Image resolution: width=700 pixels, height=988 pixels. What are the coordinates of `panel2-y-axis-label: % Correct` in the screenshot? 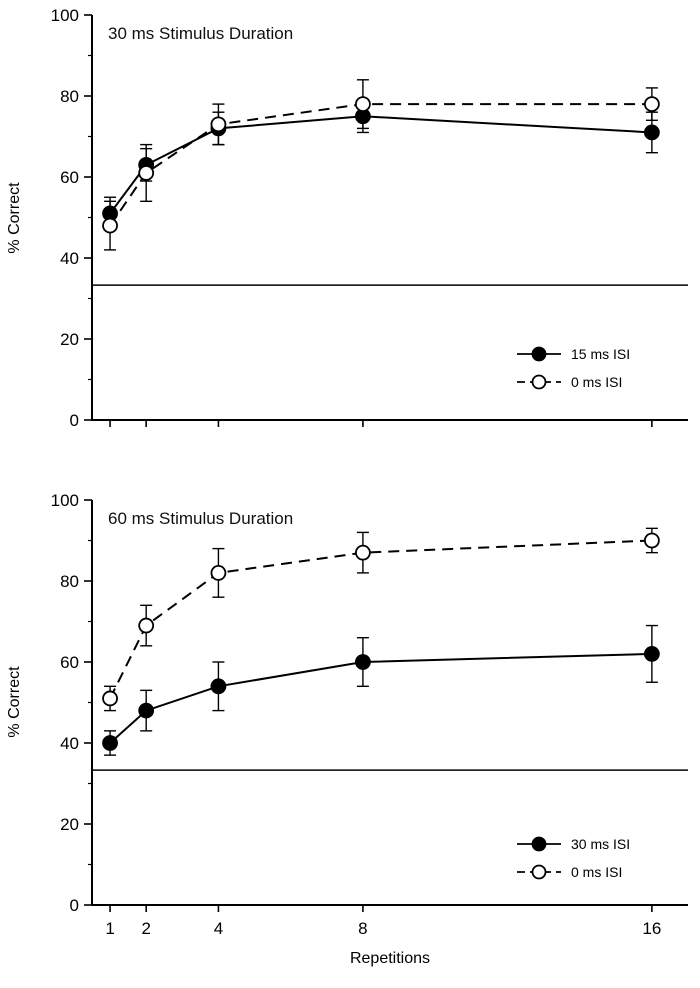 It's located at (14, 702).